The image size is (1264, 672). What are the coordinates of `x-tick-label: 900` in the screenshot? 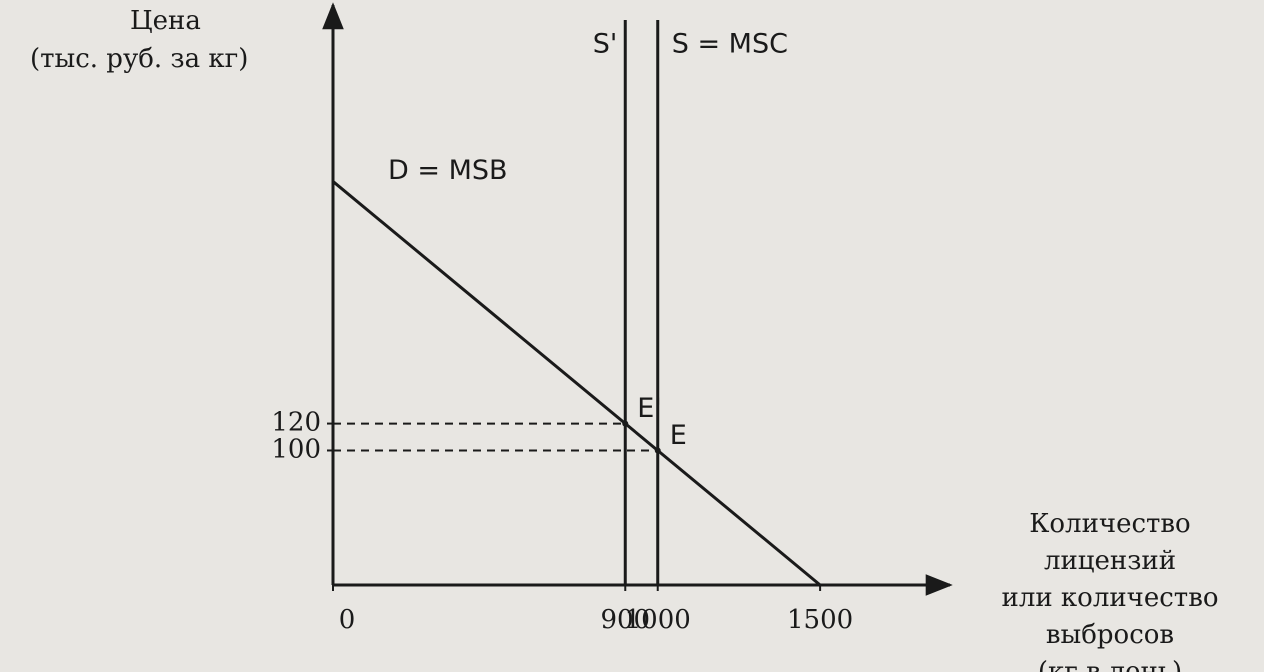 It's located at (625, 620).